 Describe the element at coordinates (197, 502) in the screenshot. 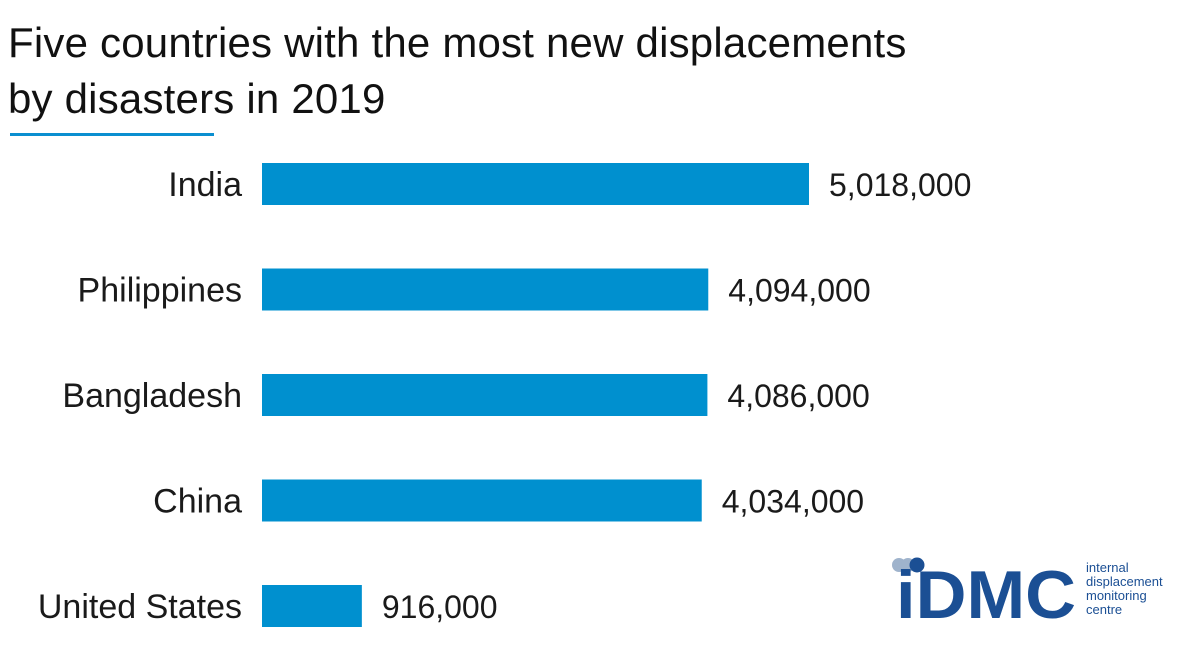

I see `category-label: China` at that location.